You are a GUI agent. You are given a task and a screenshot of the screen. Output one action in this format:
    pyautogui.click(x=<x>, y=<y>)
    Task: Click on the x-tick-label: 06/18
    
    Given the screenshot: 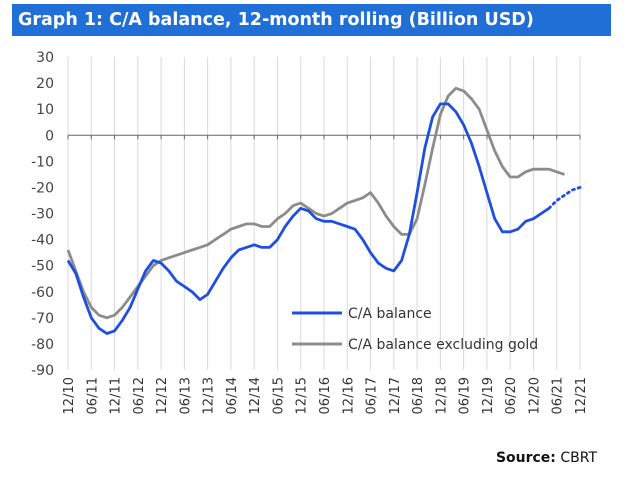 What is the action you would take?
    pyautogui.click(x=418, y=395)
    